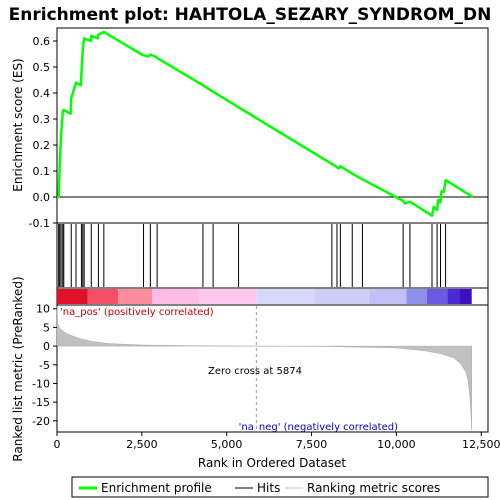  Describe the element at coordinates (252, 255) in the screenshot. I see `hits-layer` at that location.